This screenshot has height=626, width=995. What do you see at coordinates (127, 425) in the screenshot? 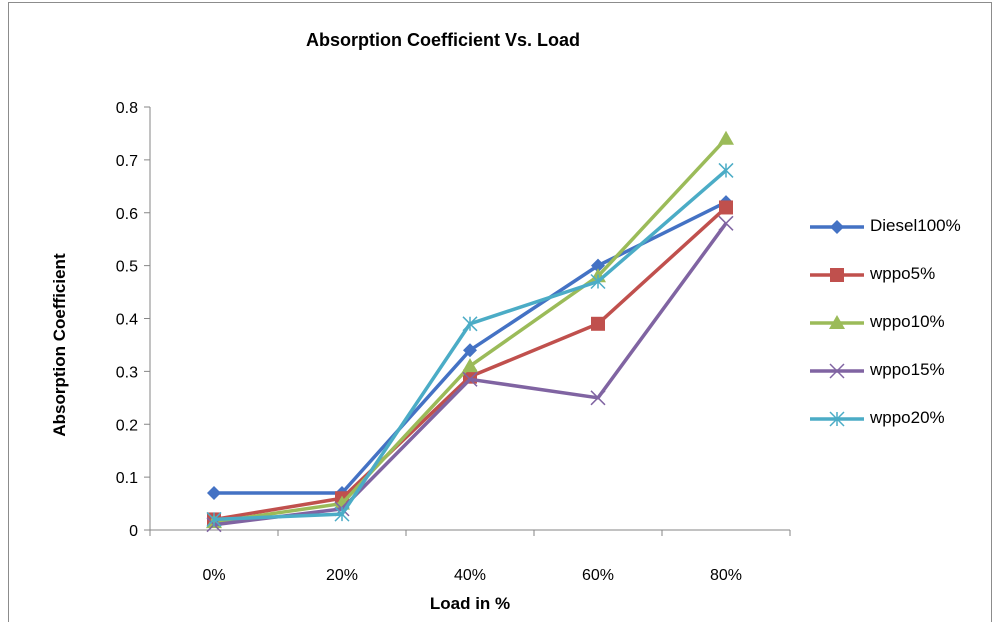
I see `y-tick-label: 0.2` at bounding box center [127, 425].